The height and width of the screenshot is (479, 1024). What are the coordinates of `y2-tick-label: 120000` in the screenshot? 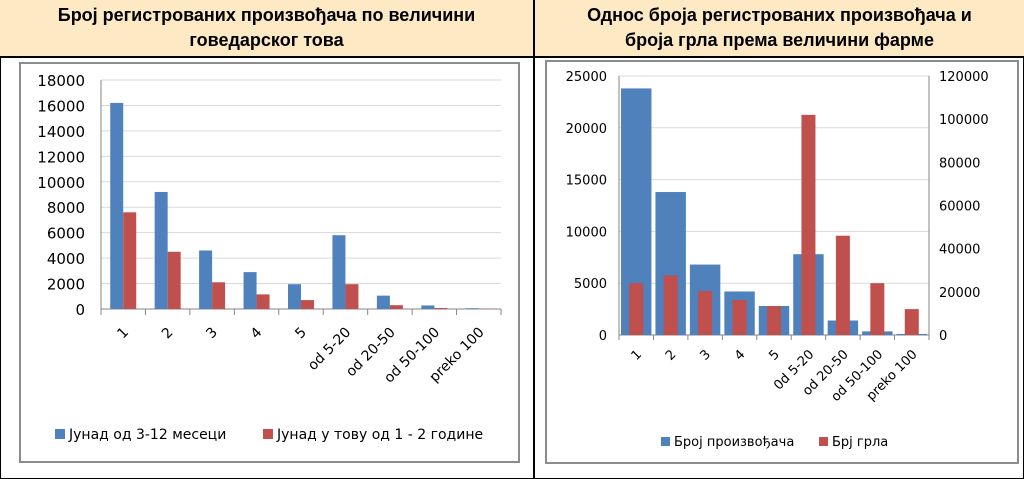 It's located at (964, 77).